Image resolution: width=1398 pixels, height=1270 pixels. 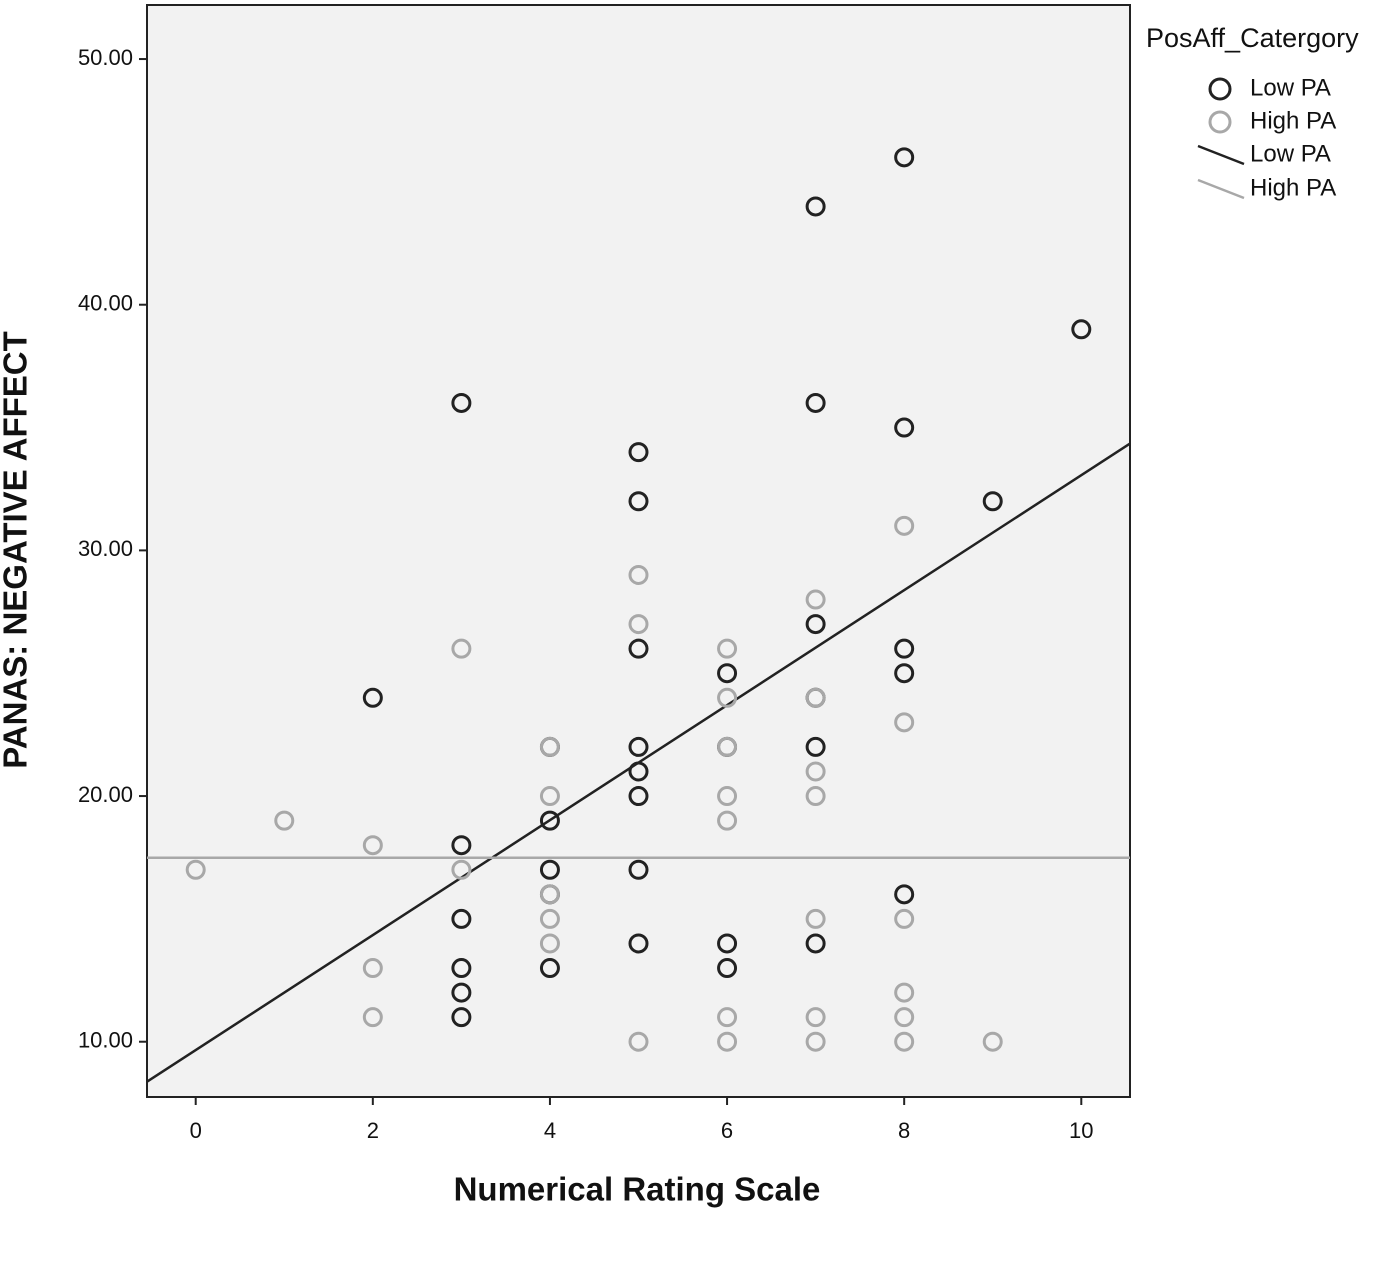 What do you see at coordinates (105, 548) in the screenshot?
I see `y-tick-label: 30.00` at bounding box center [105, 548].